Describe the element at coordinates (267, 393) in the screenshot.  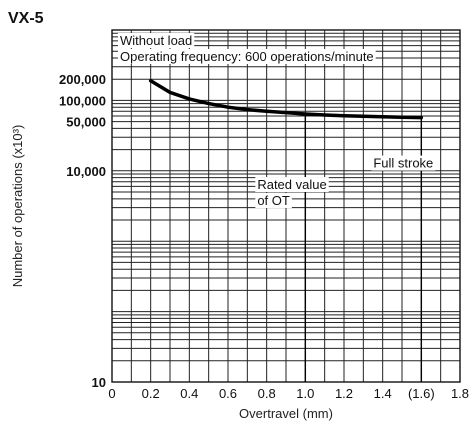
I see `x-tick-label: 0.8` at that location.